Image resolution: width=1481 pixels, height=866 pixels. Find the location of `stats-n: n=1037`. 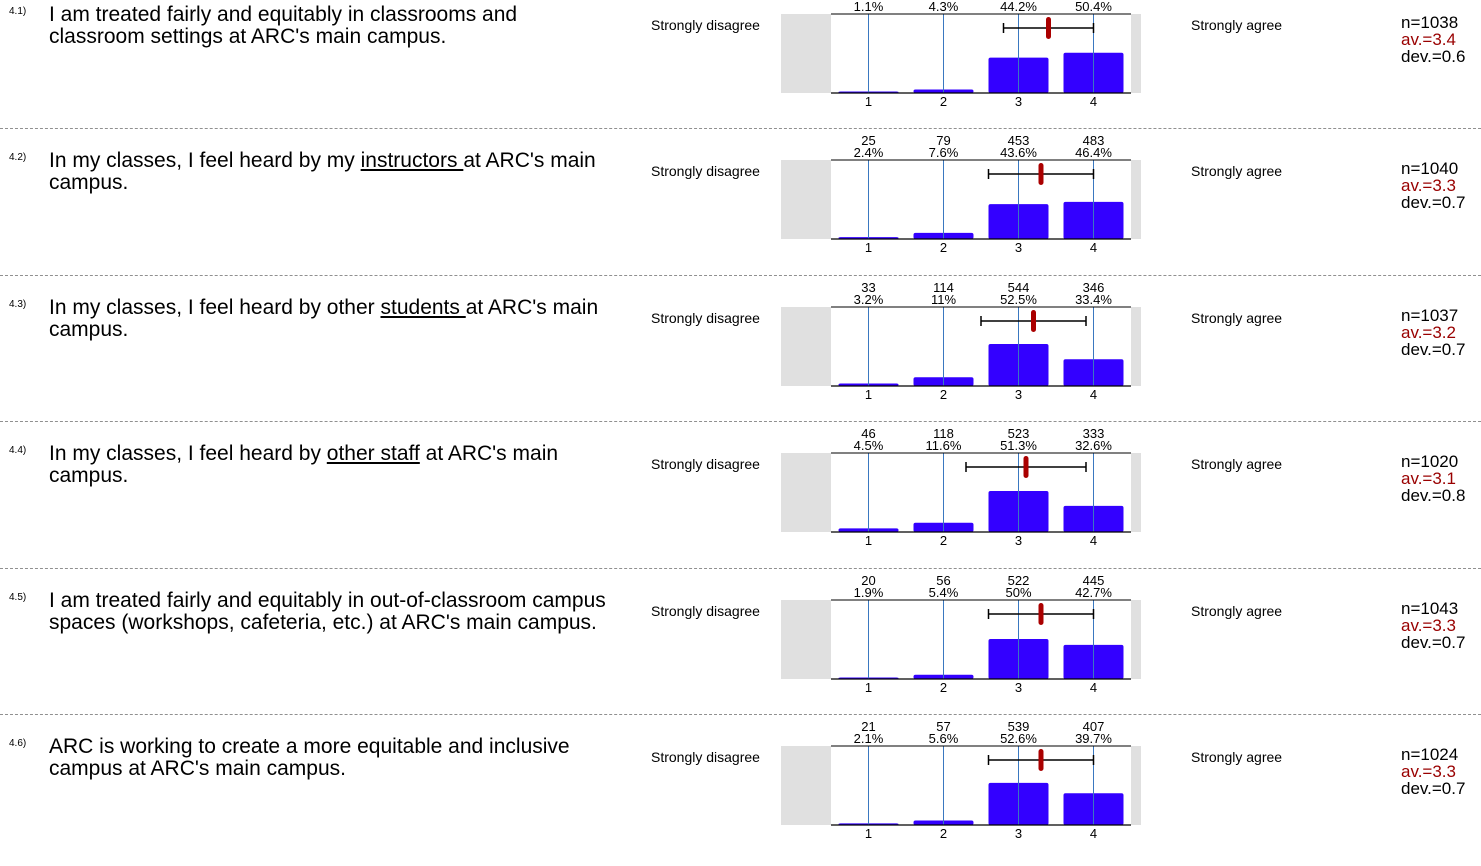

stats-n: n=1037 is located at coordinates (1430, 315).